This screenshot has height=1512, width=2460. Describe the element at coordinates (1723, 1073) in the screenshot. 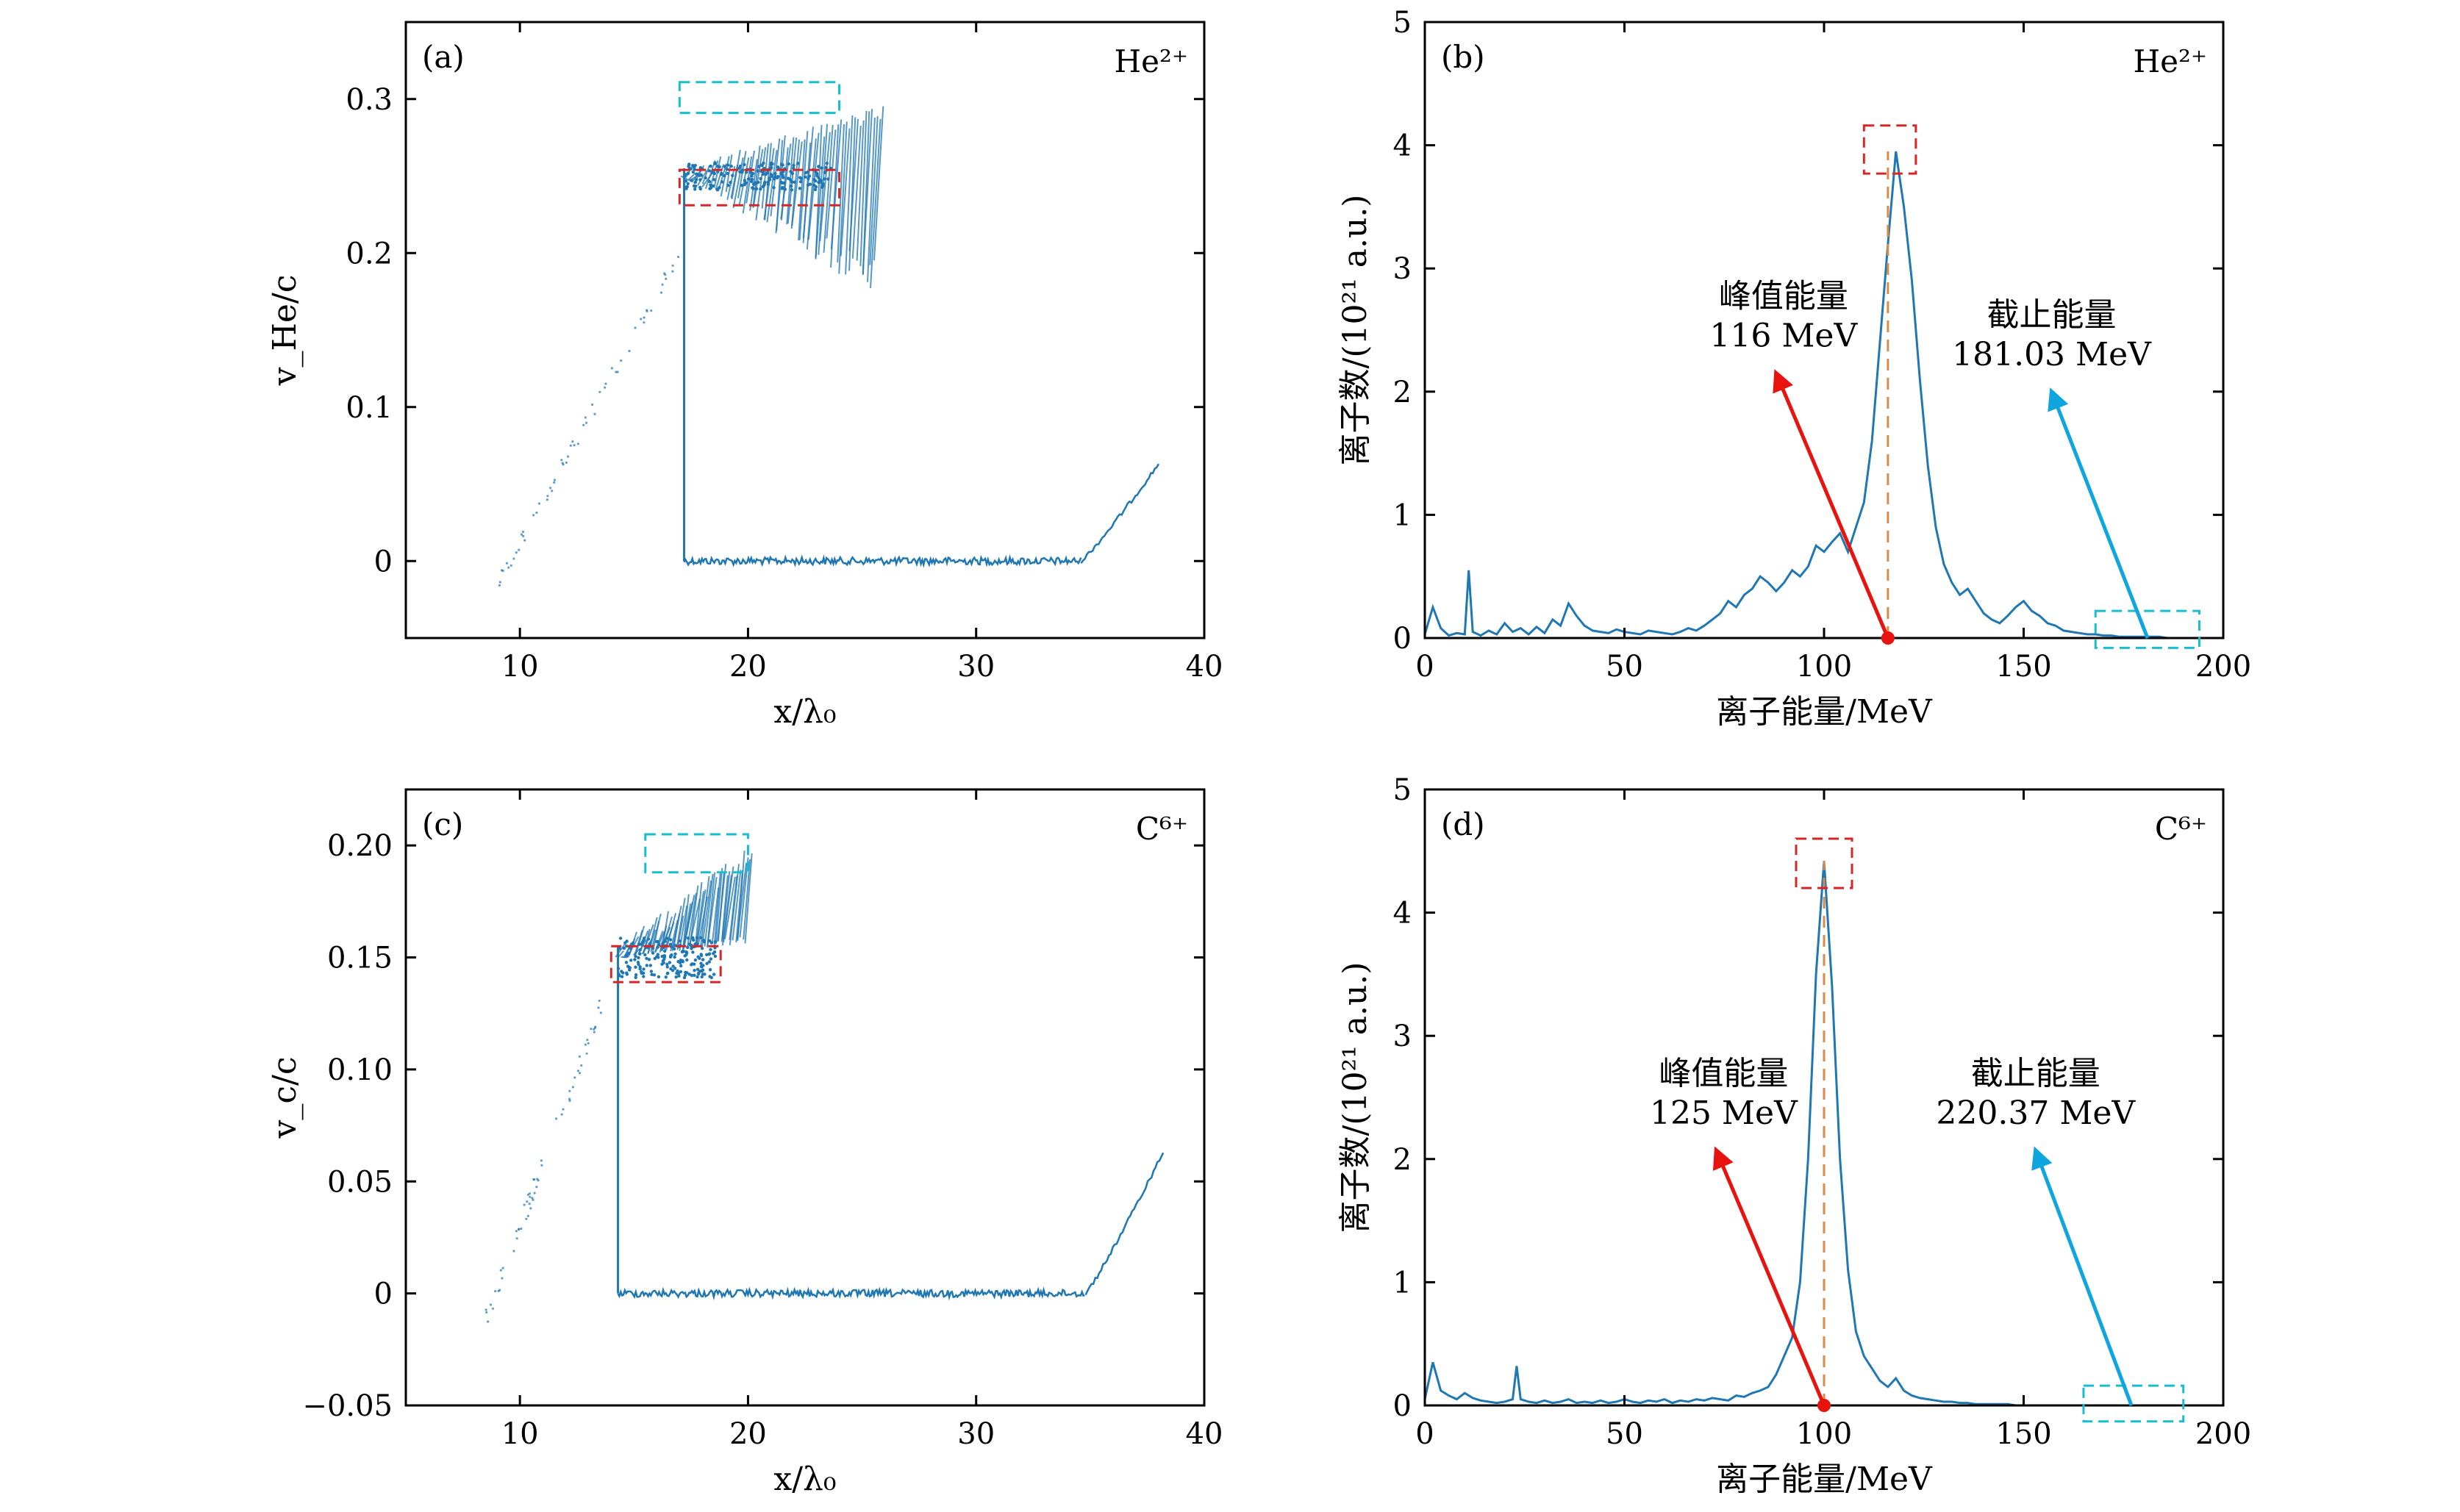

I see `panel-d-peak-annotation-title: 峰值能量` at that location.